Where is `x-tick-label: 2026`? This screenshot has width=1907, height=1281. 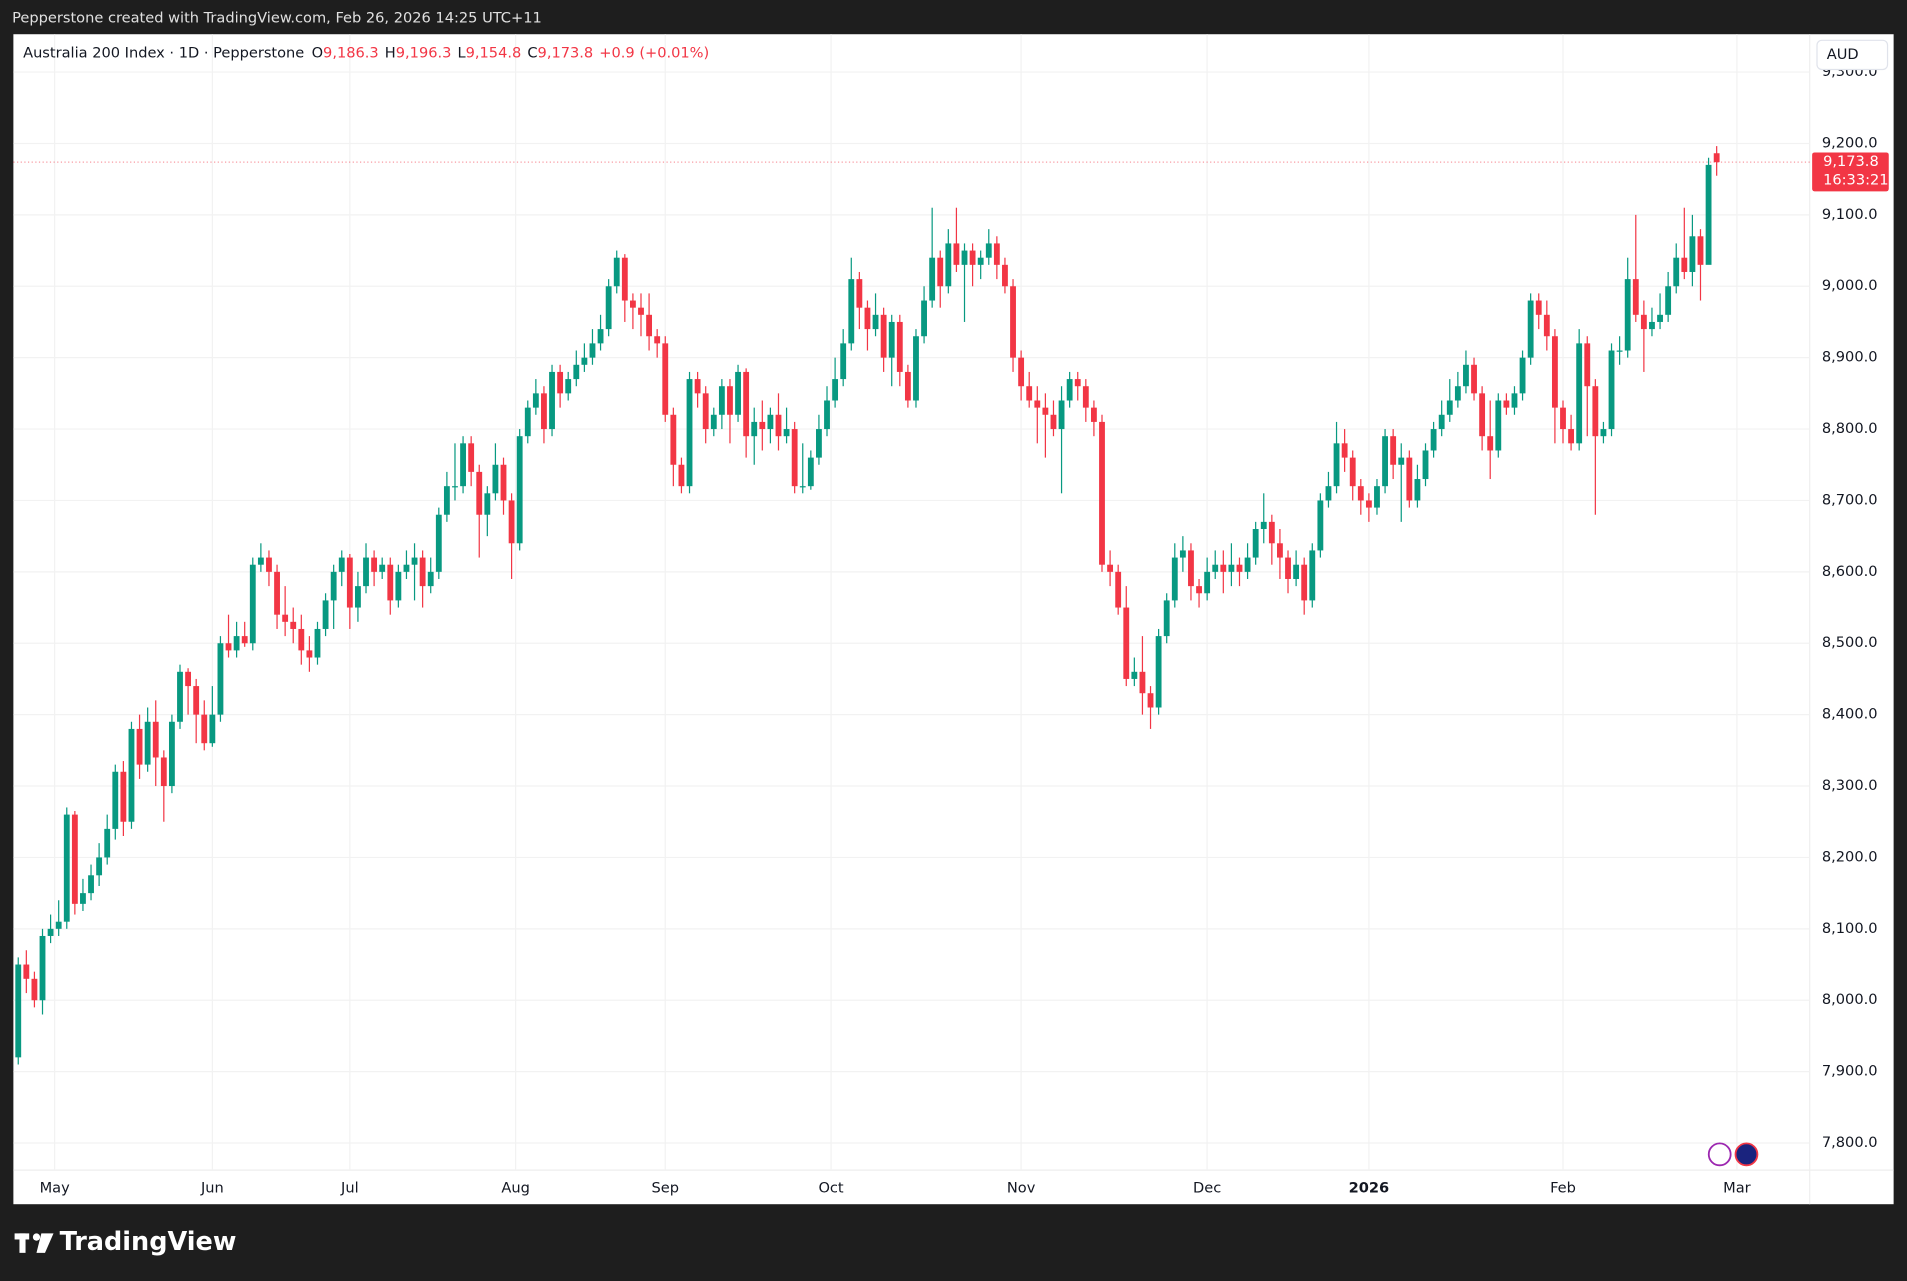 x-tick-label: 2026 is located at coordinates (1369, 1187).